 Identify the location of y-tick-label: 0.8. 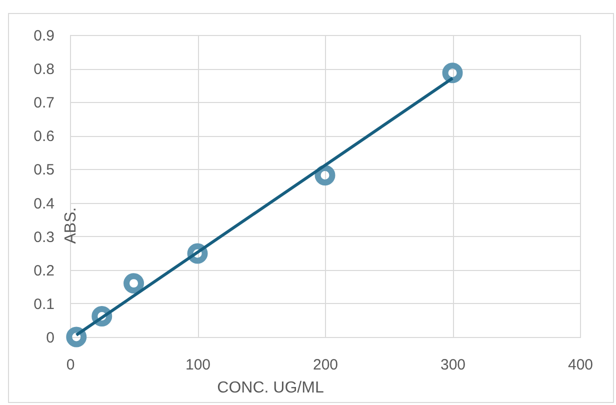
(44, 69).